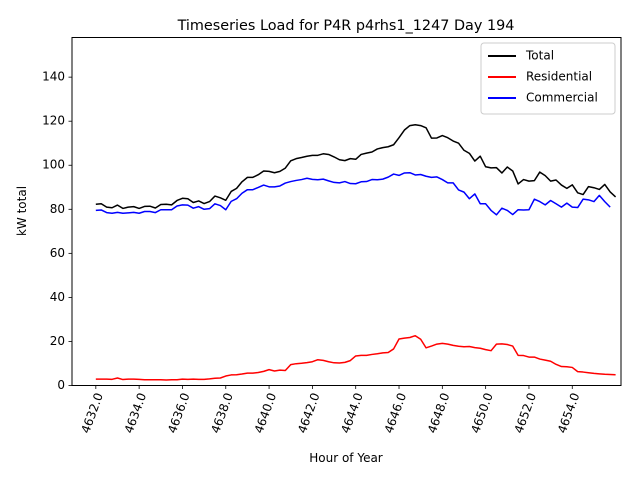  Describe the element at coordinates (22, 211) in the screenshot. I see `y-axis-label: kW total` at that location.